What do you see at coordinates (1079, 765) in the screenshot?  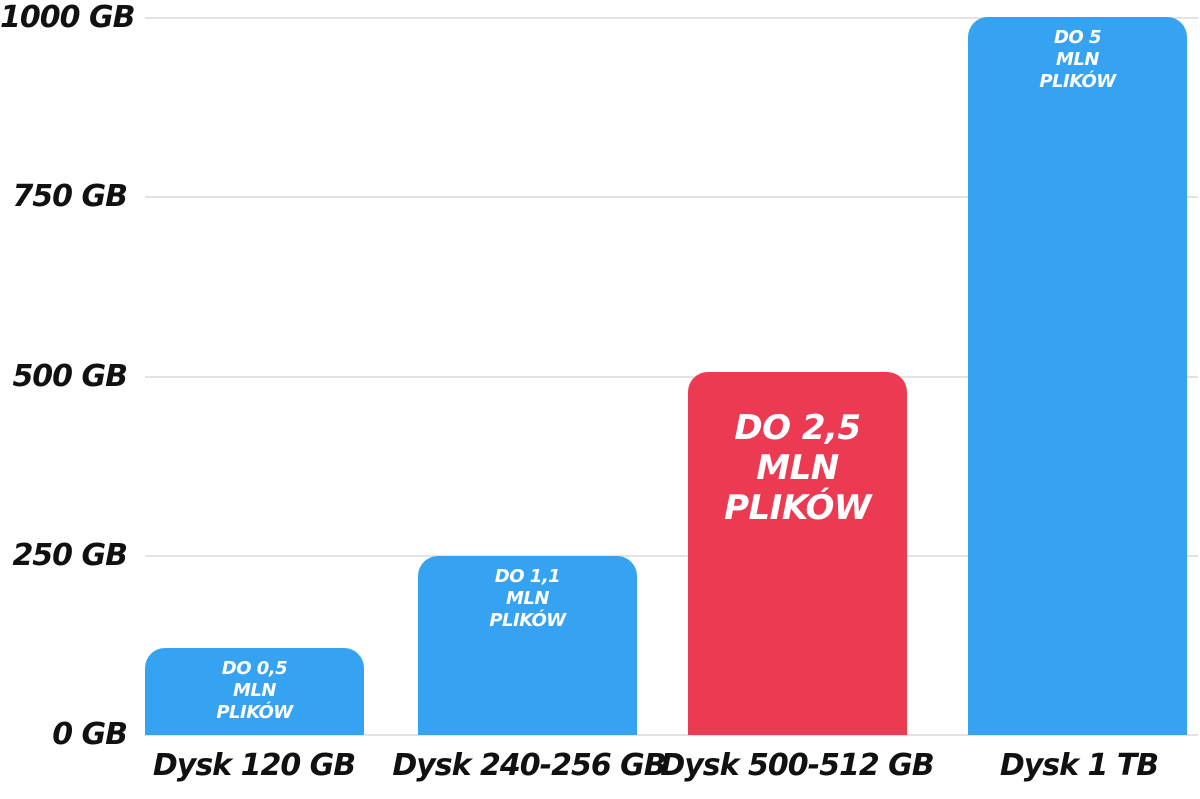 I see `x-axis-category-label: Dysk 1 TB` at bounding box center [1079, 765].